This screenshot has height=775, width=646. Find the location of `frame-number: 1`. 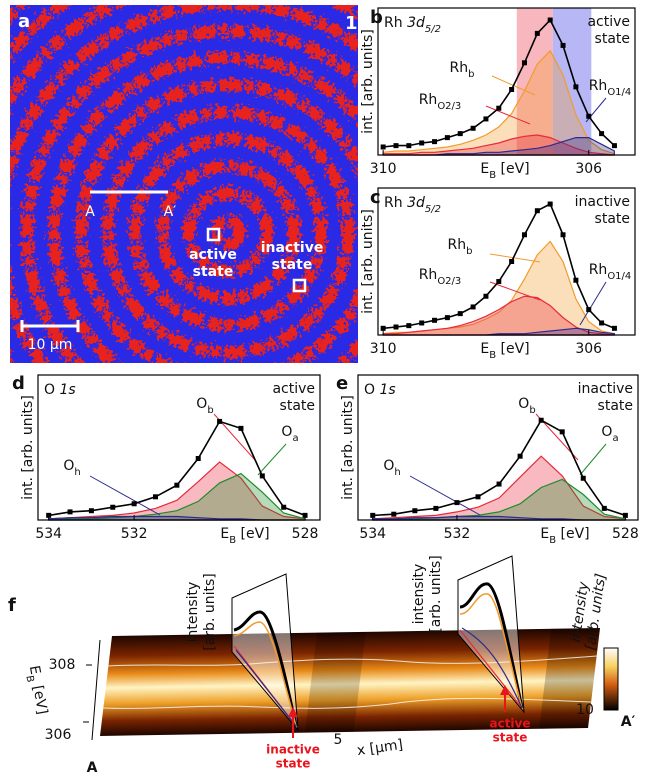

frame-number: 1 is located at coordinates (351, 23).